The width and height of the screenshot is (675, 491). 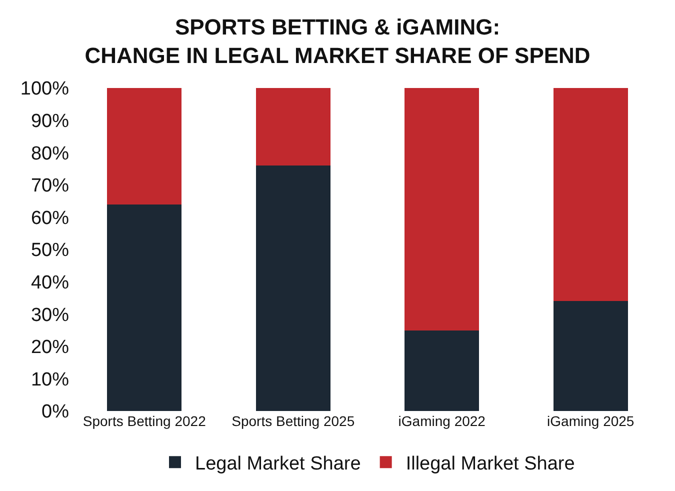 I want to click on legend-label: Illegal Market Share, so click(x=490, y=464).